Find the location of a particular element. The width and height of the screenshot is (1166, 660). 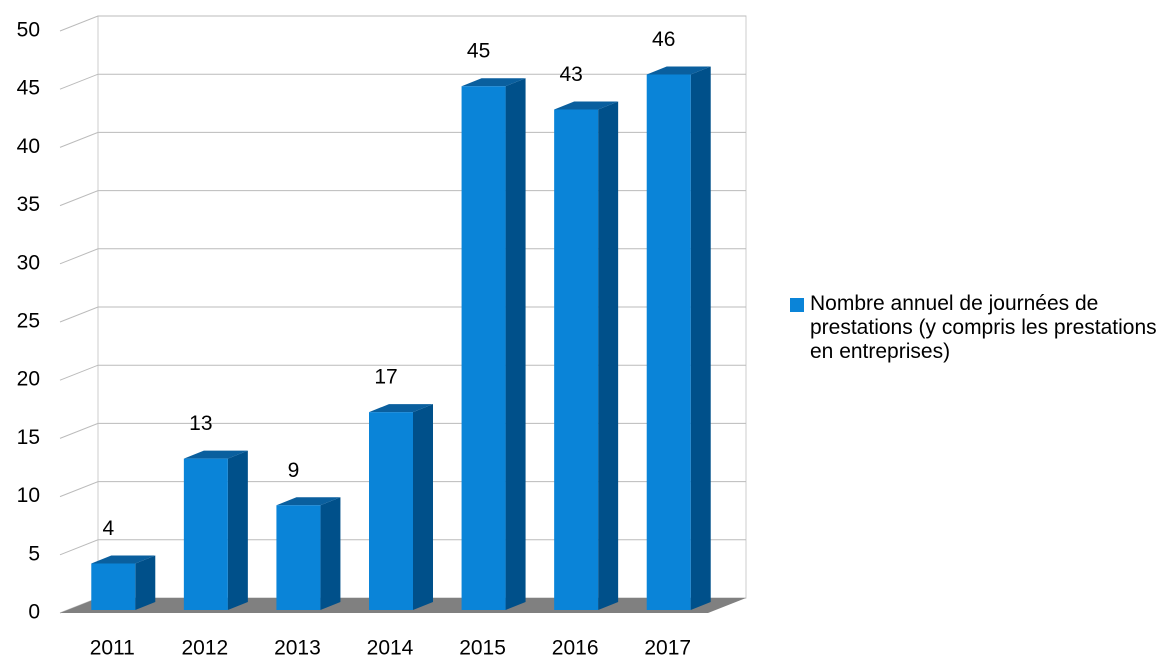

data-label: 13 is located at coordinates (200, 423).